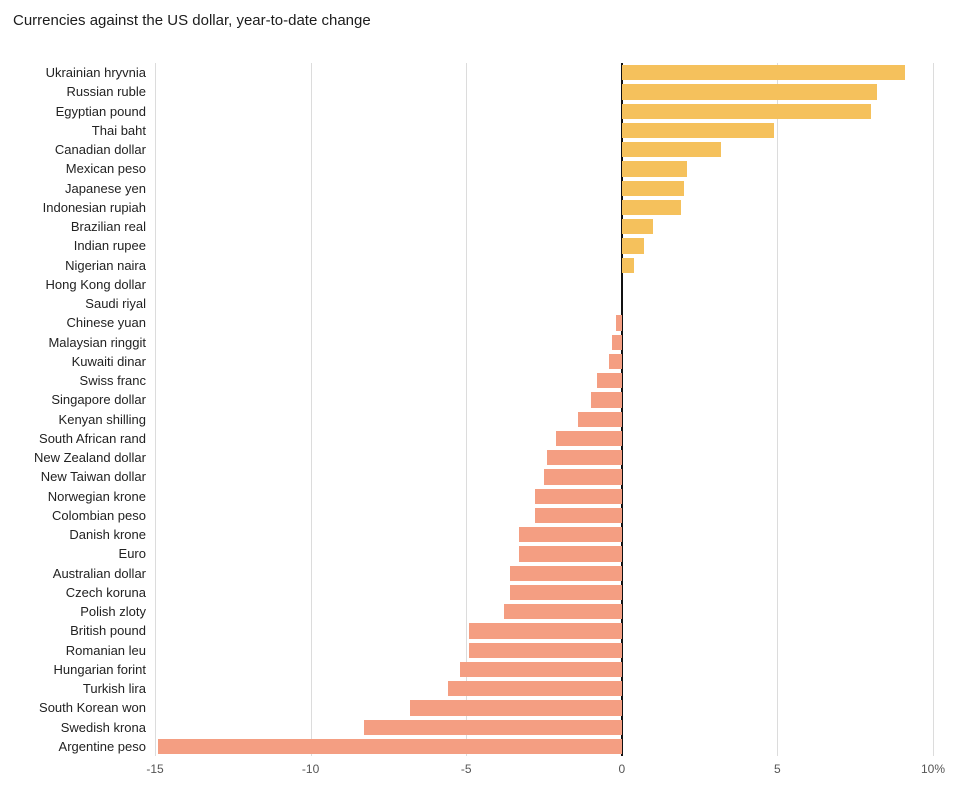 The height and width of the screenshot is (808, 965). What do you see at coordinates (155, 769) in the screenshot?
I see `x-tick-label: -15` at bounding box center [155, 769].